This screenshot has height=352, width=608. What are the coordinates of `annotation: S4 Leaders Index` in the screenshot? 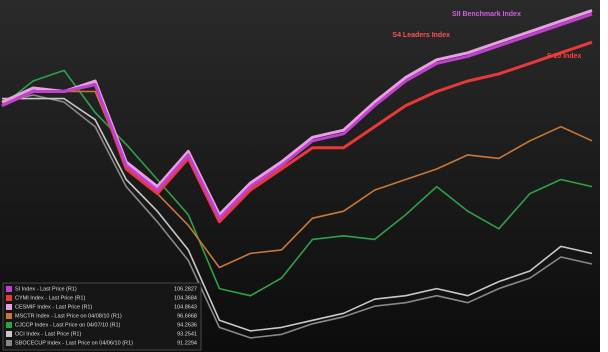 It's located at (421, 35).